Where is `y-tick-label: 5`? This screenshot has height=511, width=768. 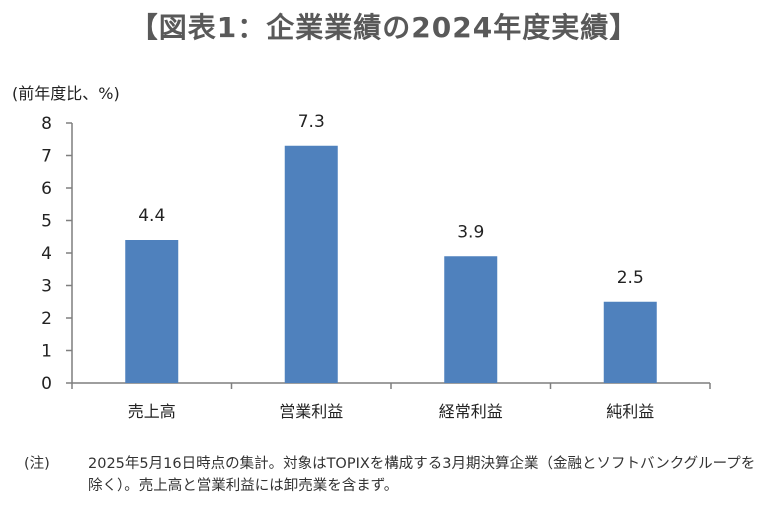
y-tick-label: 5 is located at coordinates (46, 222).